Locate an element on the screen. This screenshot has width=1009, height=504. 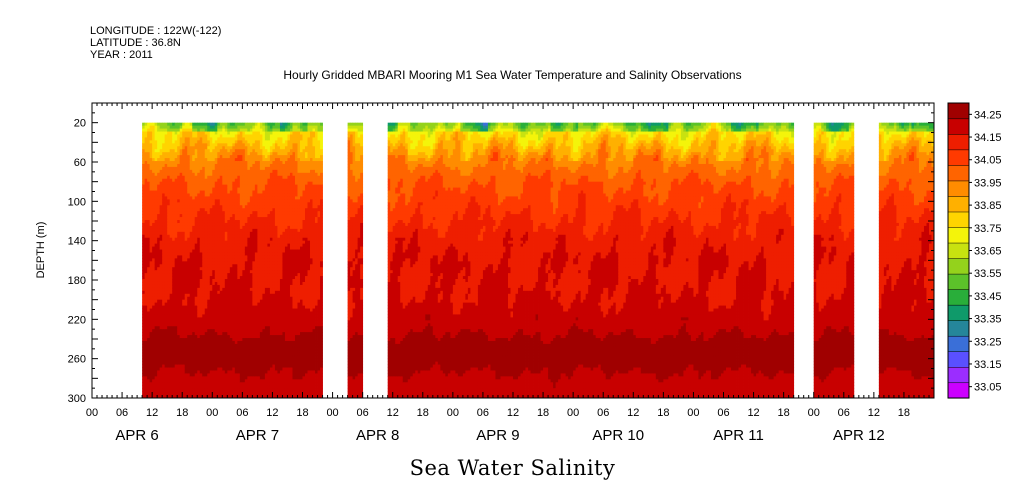
y-tick-label: 300 is located at coordinates (77, 399).